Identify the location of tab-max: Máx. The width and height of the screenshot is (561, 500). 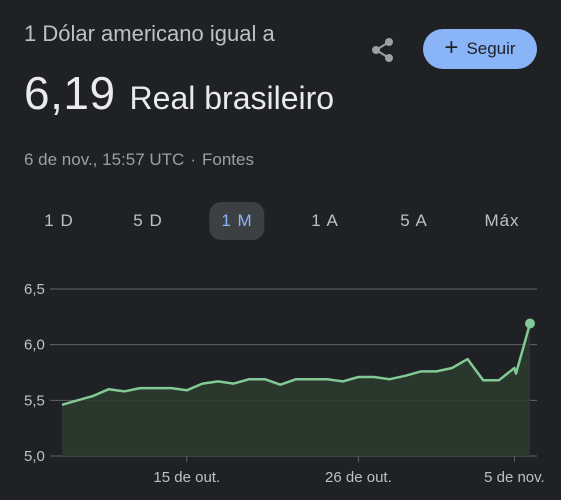
(502, 220).